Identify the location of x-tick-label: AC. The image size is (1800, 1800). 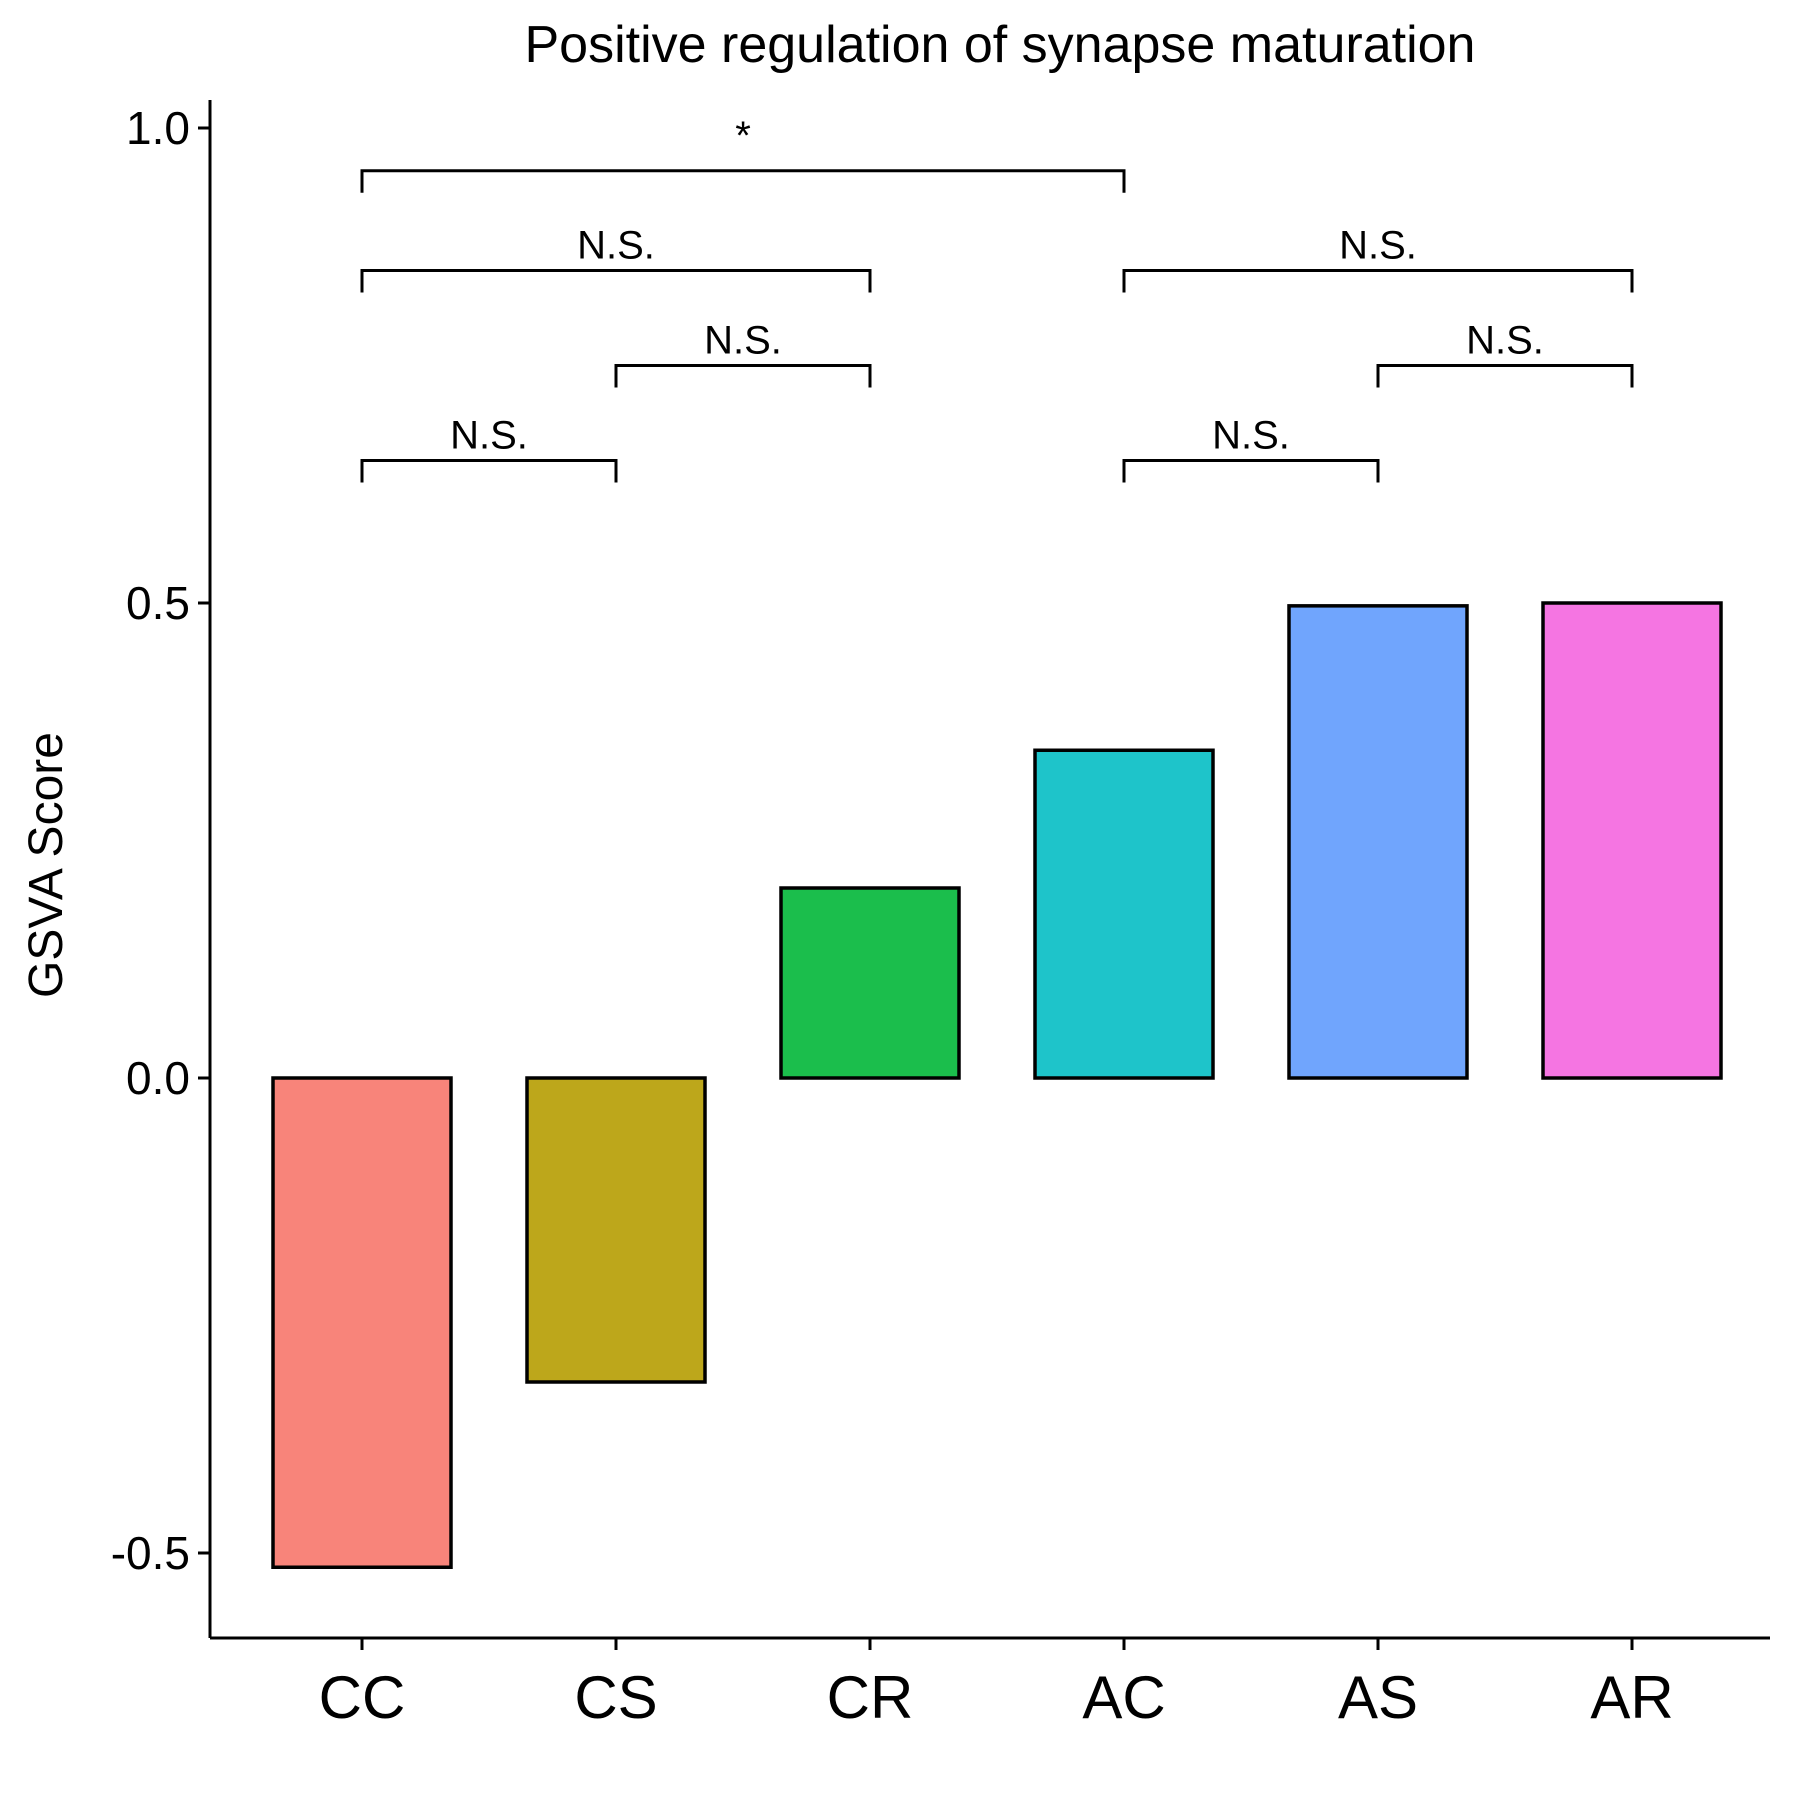
(1123, 1697).